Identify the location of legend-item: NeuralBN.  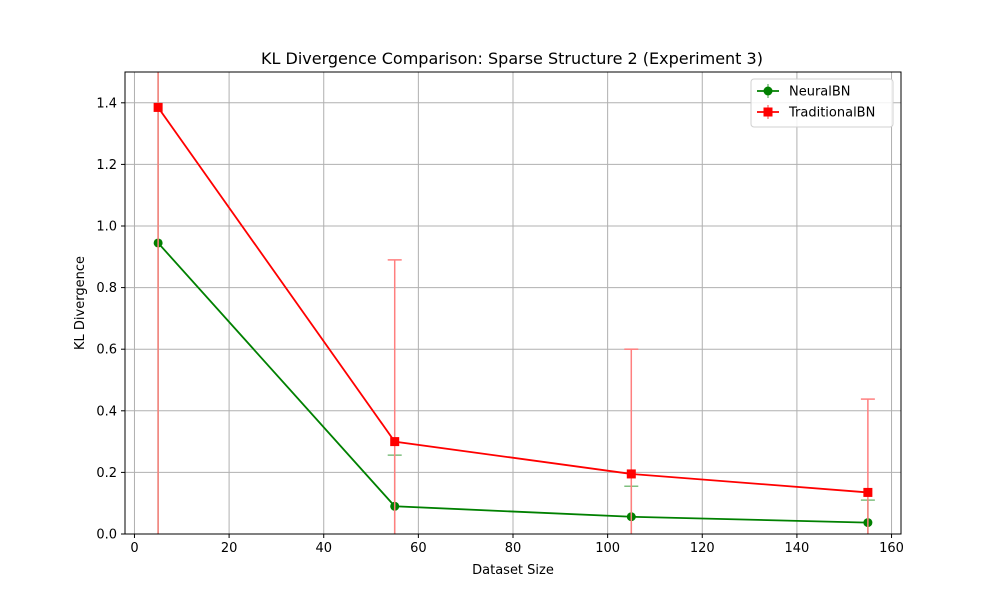
(804, 92).